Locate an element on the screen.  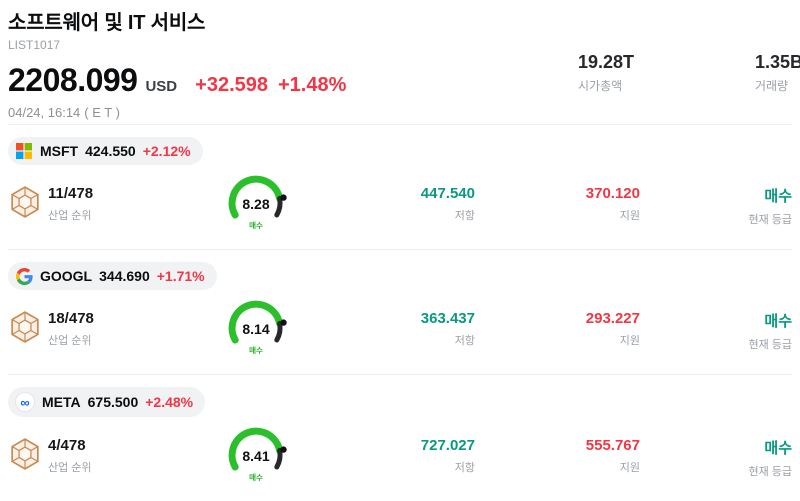
last-updated-date: 04/24, 16:14 is located at coordinates (44, 112).